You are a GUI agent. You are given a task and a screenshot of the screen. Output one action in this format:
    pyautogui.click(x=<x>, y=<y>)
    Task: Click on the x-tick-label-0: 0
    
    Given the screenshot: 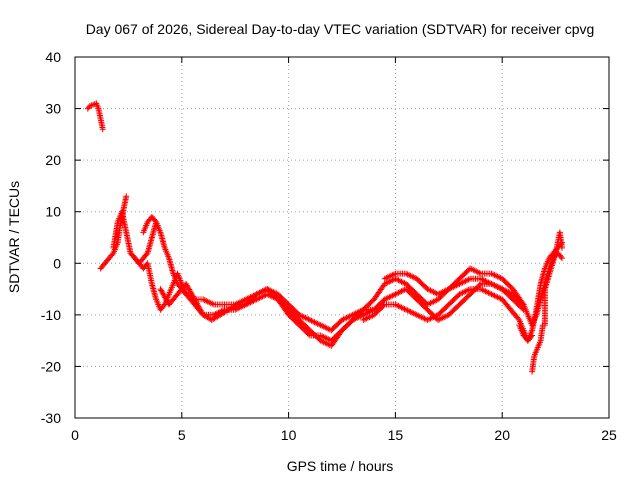 What is the action you would take?
    pyautogui.click(x=75, y=435)
    